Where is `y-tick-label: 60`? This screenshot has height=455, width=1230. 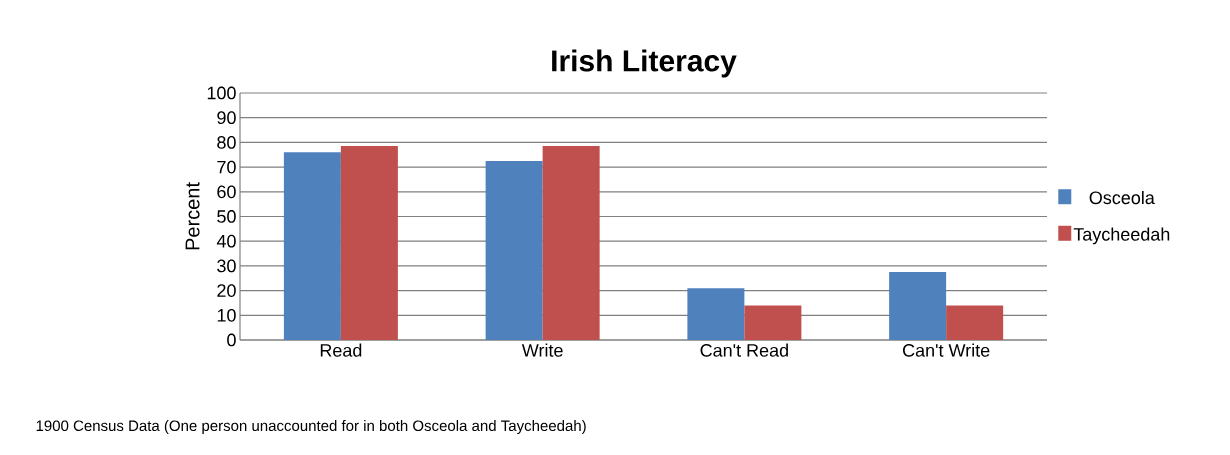
y-tick-label: 60 is located at coordinates (226, 192).